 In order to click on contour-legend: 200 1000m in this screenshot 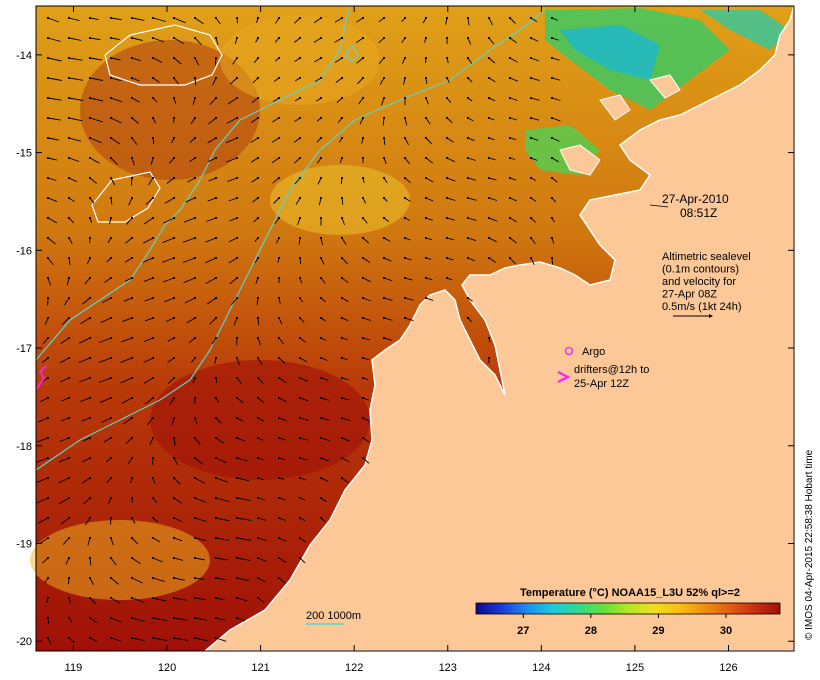, I will do `click(333, 617)`.